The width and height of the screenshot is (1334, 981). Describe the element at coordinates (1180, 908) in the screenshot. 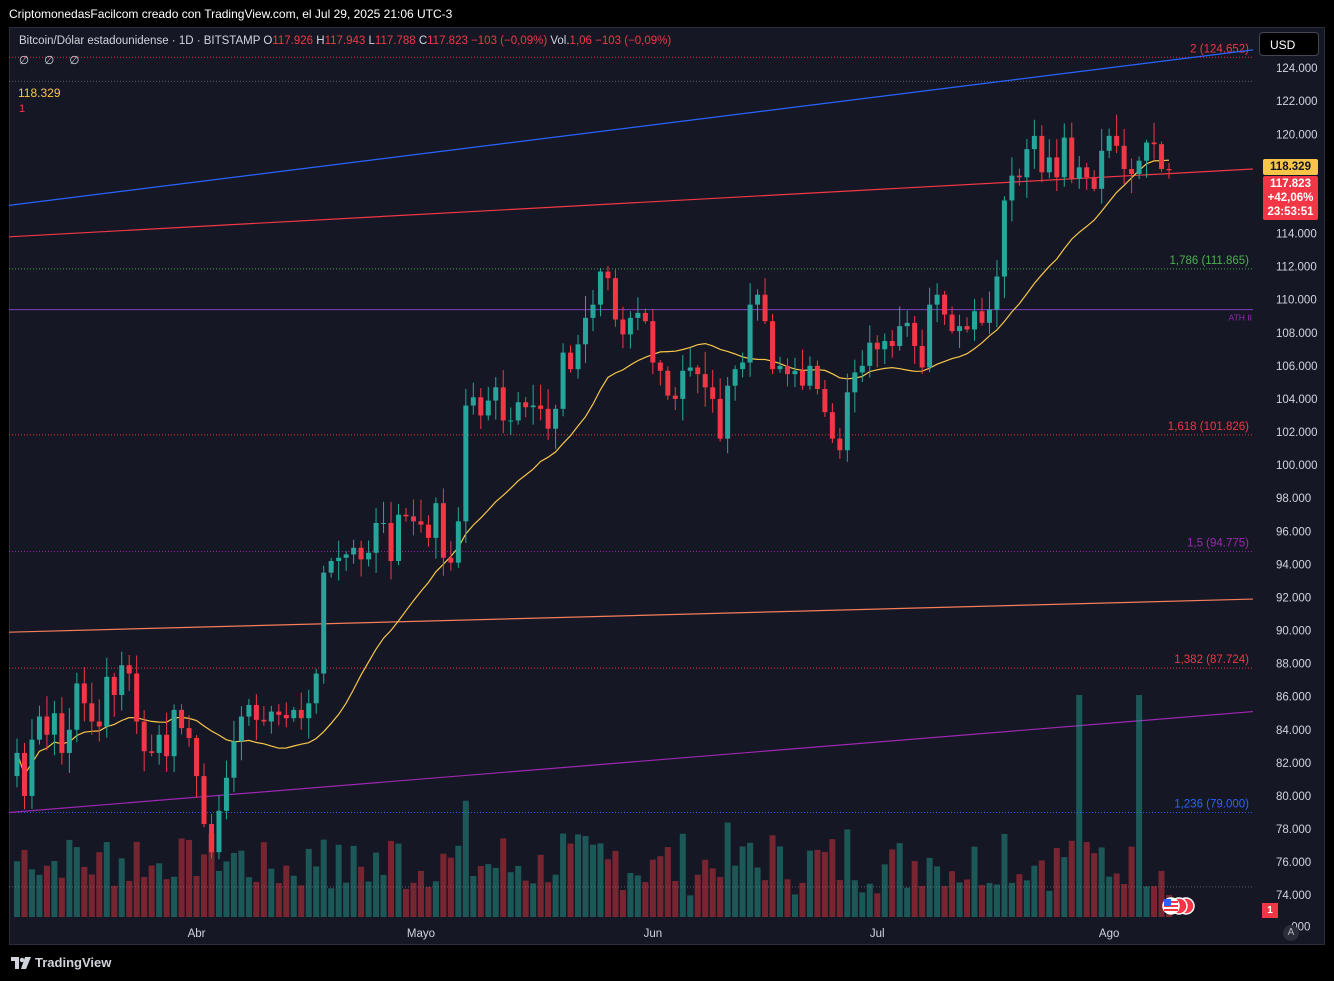

I see `us-flag-icons` at that location.